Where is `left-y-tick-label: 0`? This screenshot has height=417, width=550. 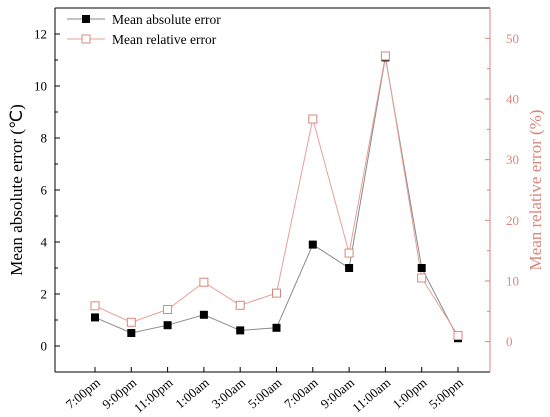 left-y-tick-label: 0 is located at coordinates (44, 346).